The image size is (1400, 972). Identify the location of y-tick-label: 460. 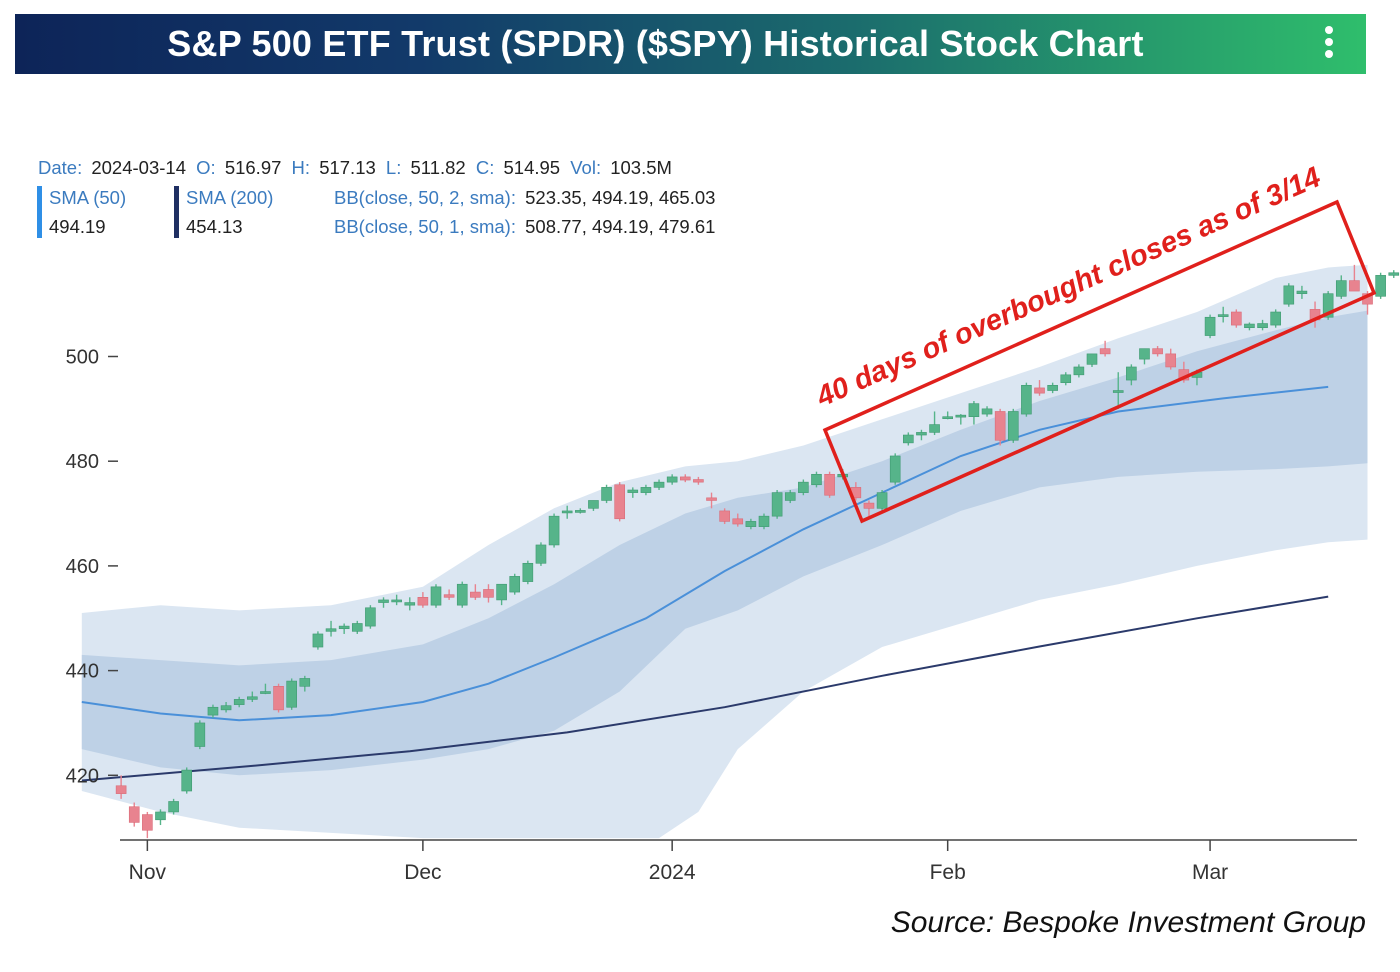
(82, 567).